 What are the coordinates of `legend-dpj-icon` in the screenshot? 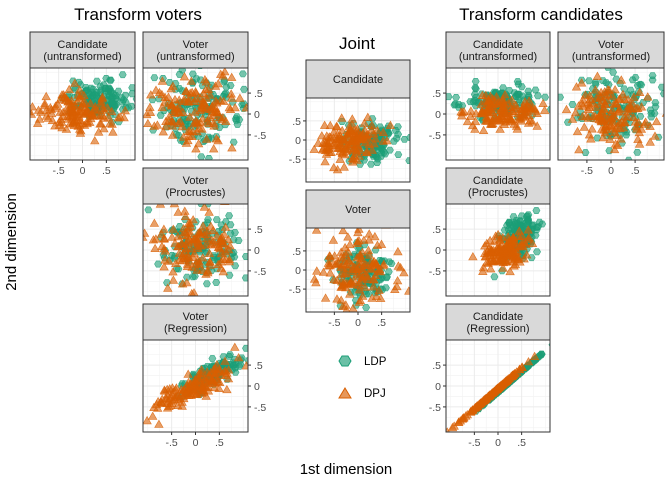 It's located at (345, 393).